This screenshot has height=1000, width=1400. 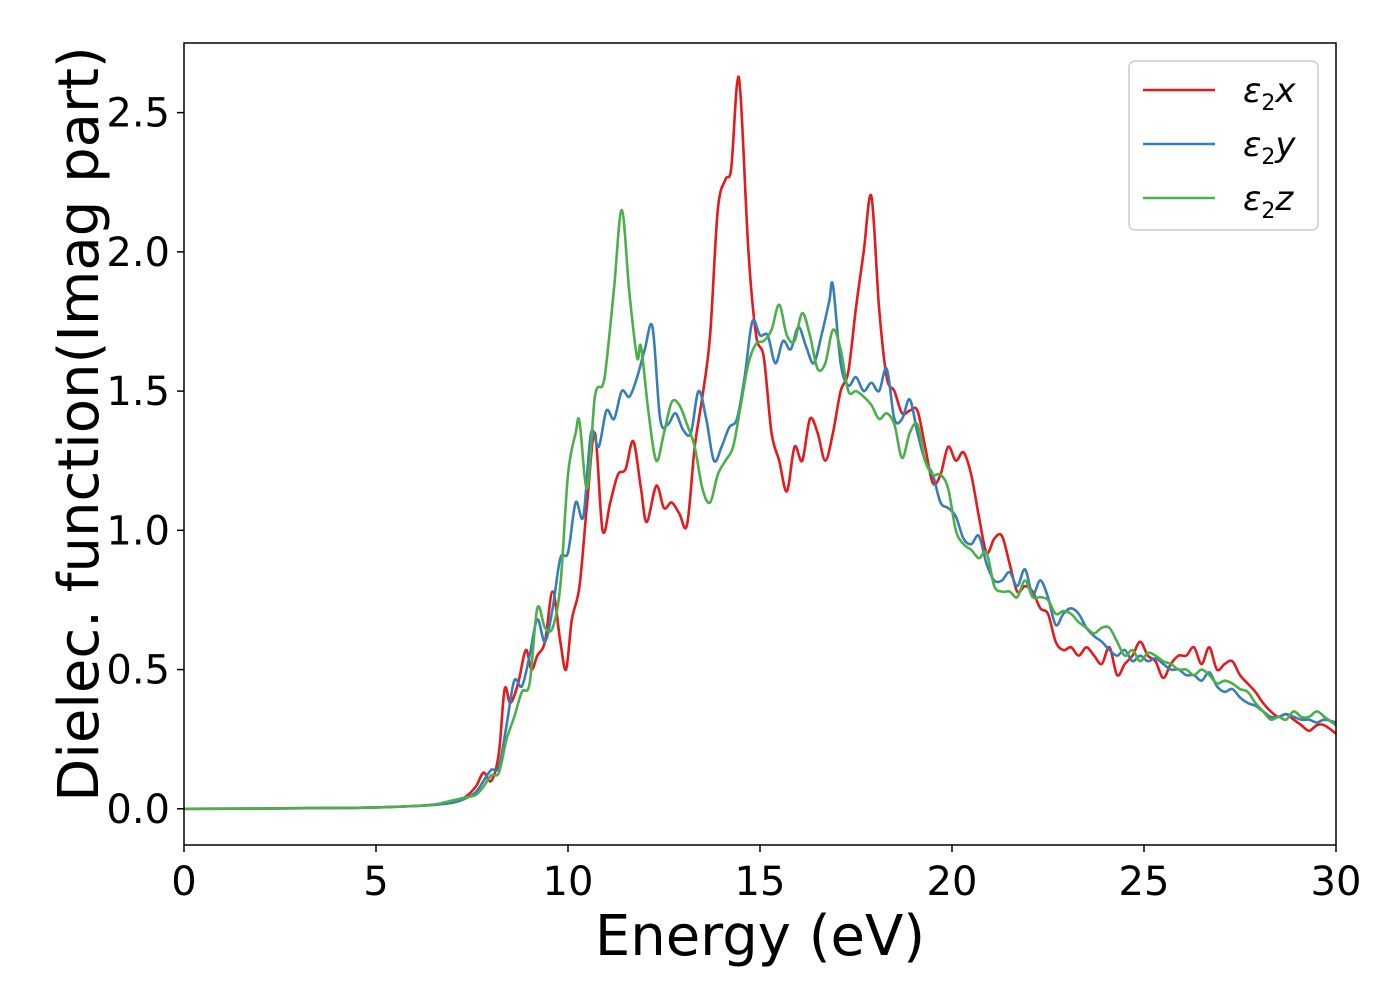 What do you see at coordinates (760, 882) in the screenshot?
I see `x-tick-label: 15` at bounding box center [760, 882].